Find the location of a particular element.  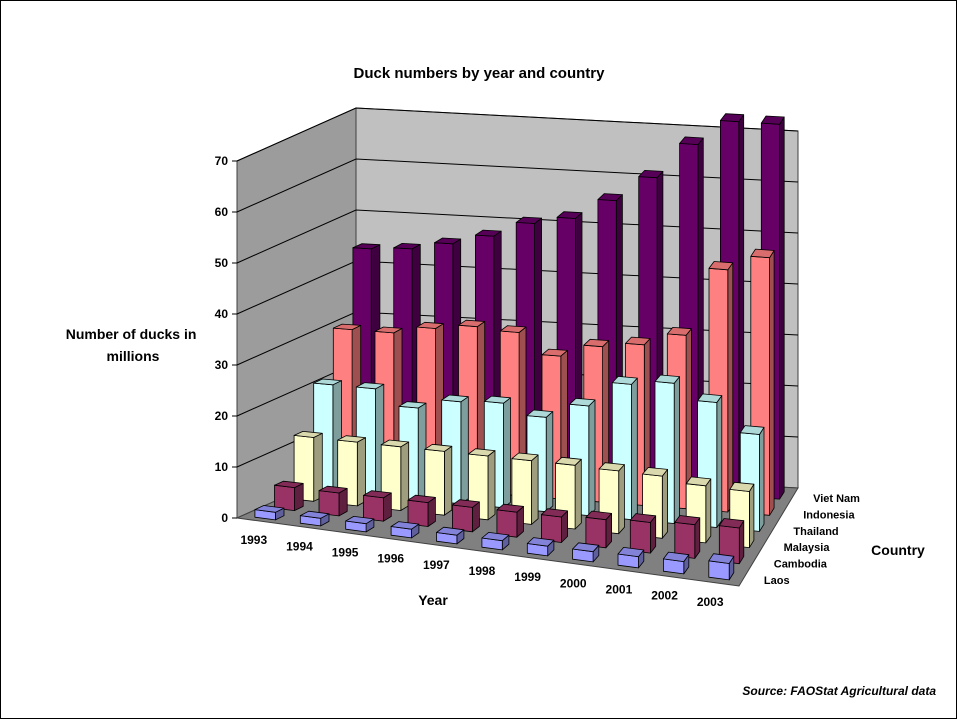

z-axis-title: Country is located at coordinates (898, 550).